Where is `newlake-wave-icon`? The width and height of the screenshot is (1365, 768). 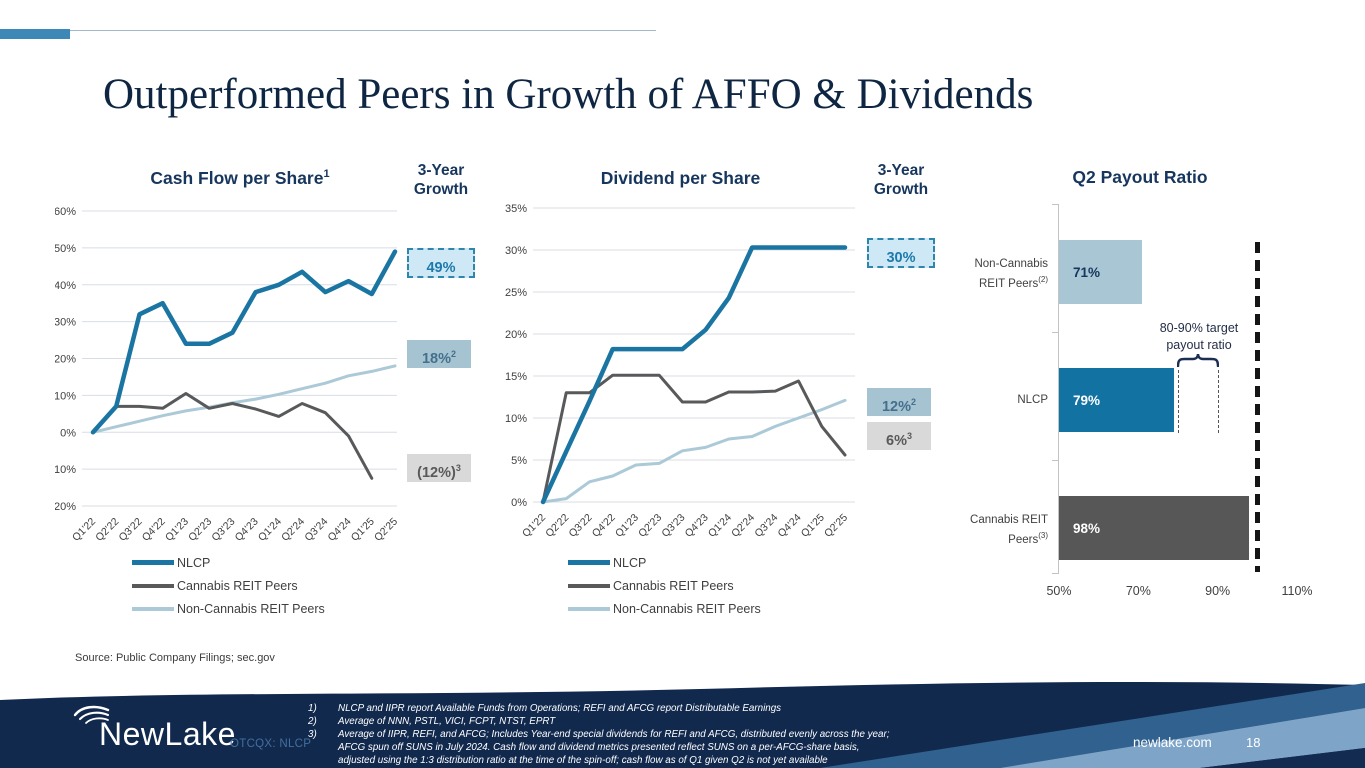 newlake-wave-icon is located at coordinates (91, 714).